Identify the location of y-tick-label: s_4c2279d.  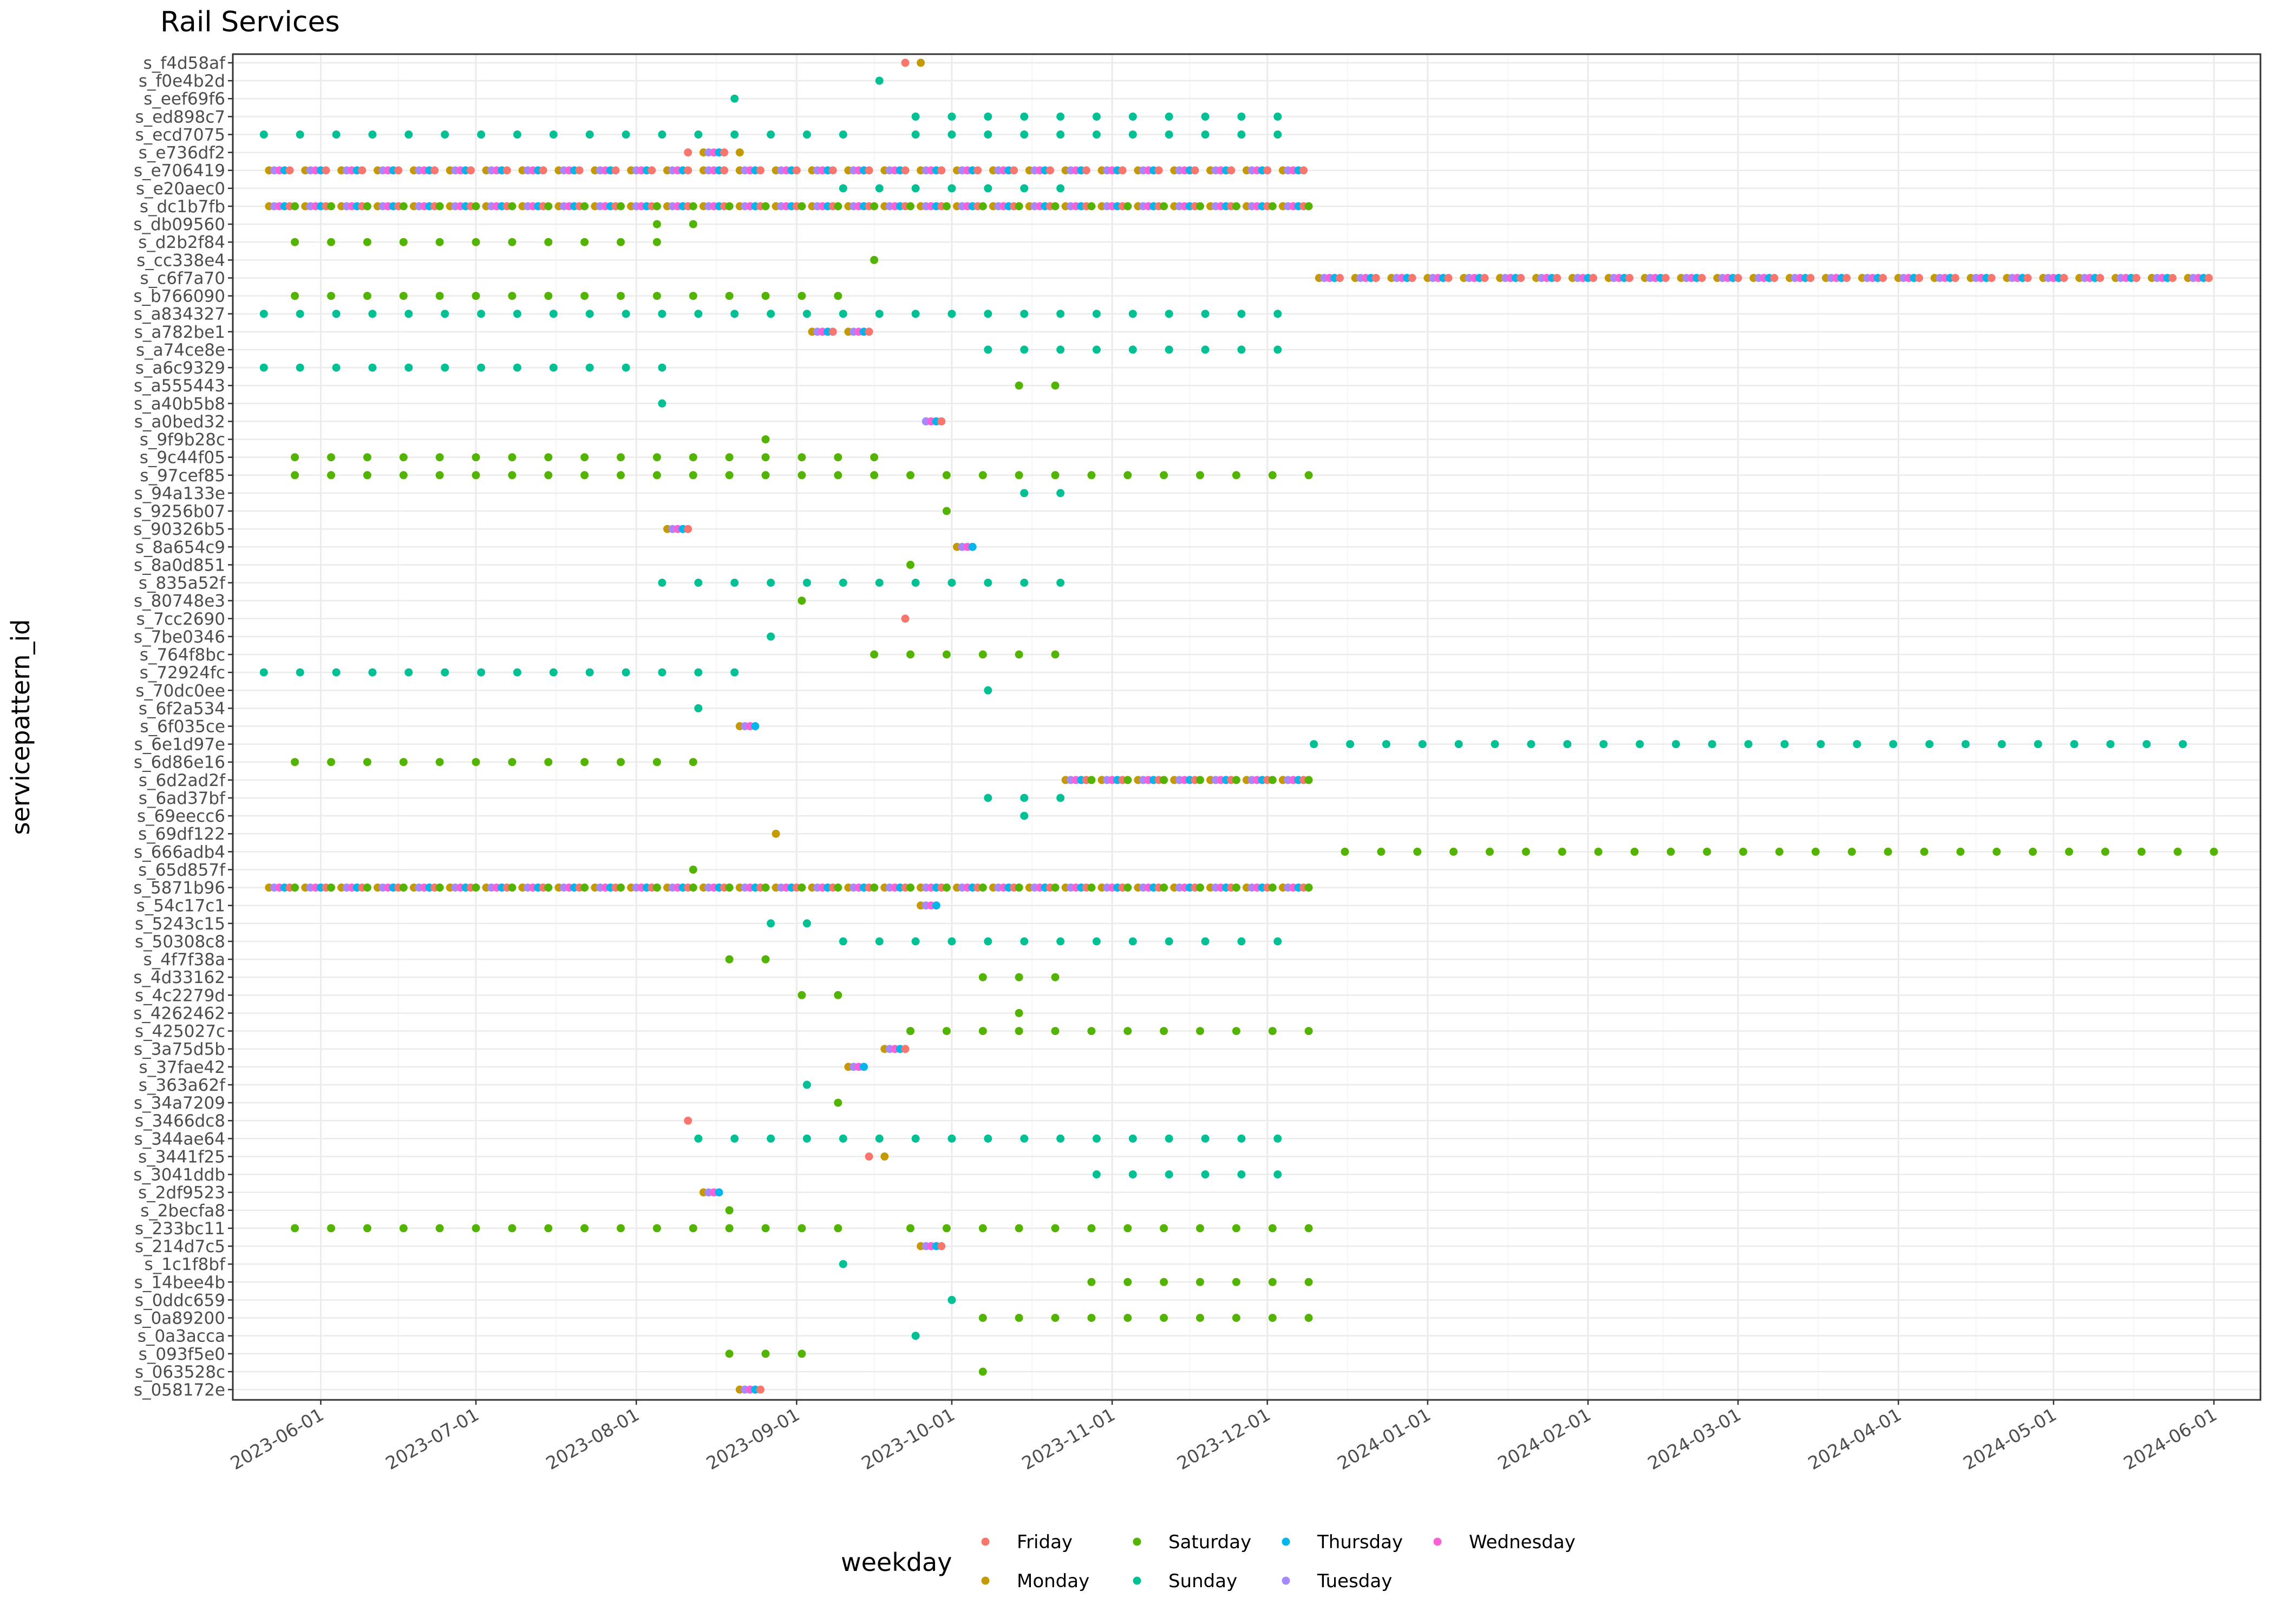
(180, 996).